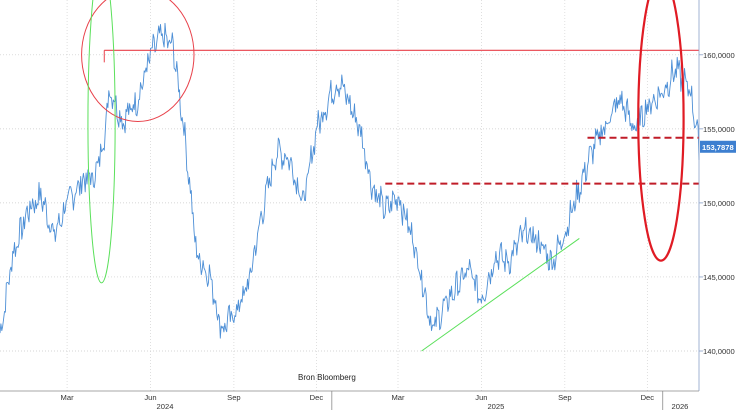  I want to click on y-tick-label: 140,0000, so click(719, 351).